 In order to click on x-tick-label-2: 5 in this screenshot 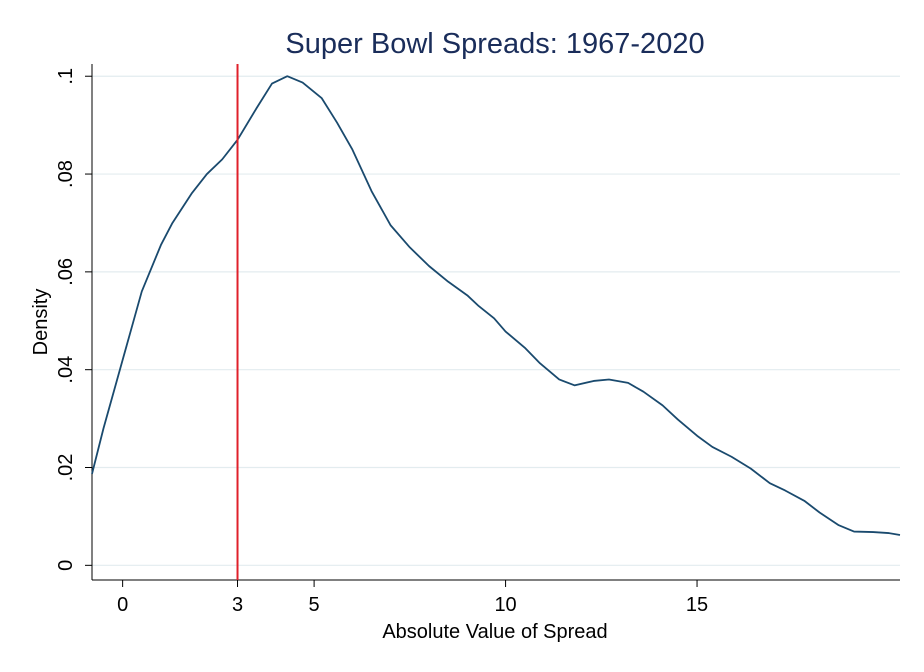, I will do `click(314, 605)`.